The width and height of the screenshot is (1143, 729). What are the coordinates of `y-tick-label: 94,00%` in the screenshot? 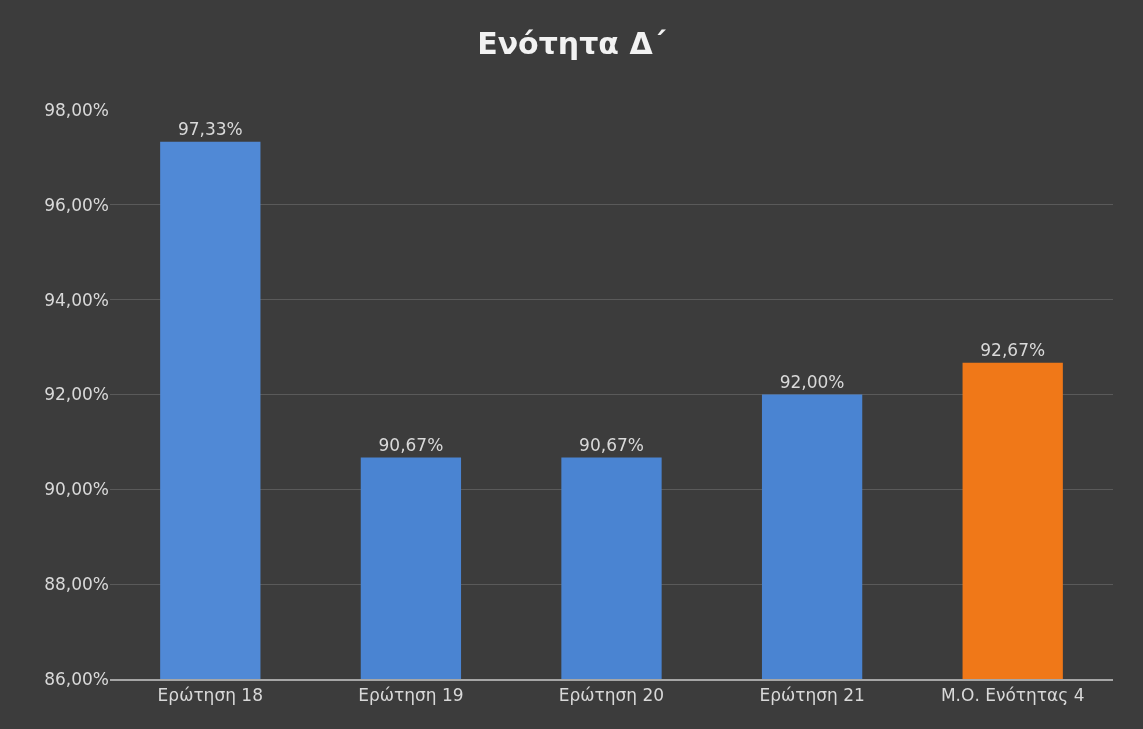 It's located at (76, 299).